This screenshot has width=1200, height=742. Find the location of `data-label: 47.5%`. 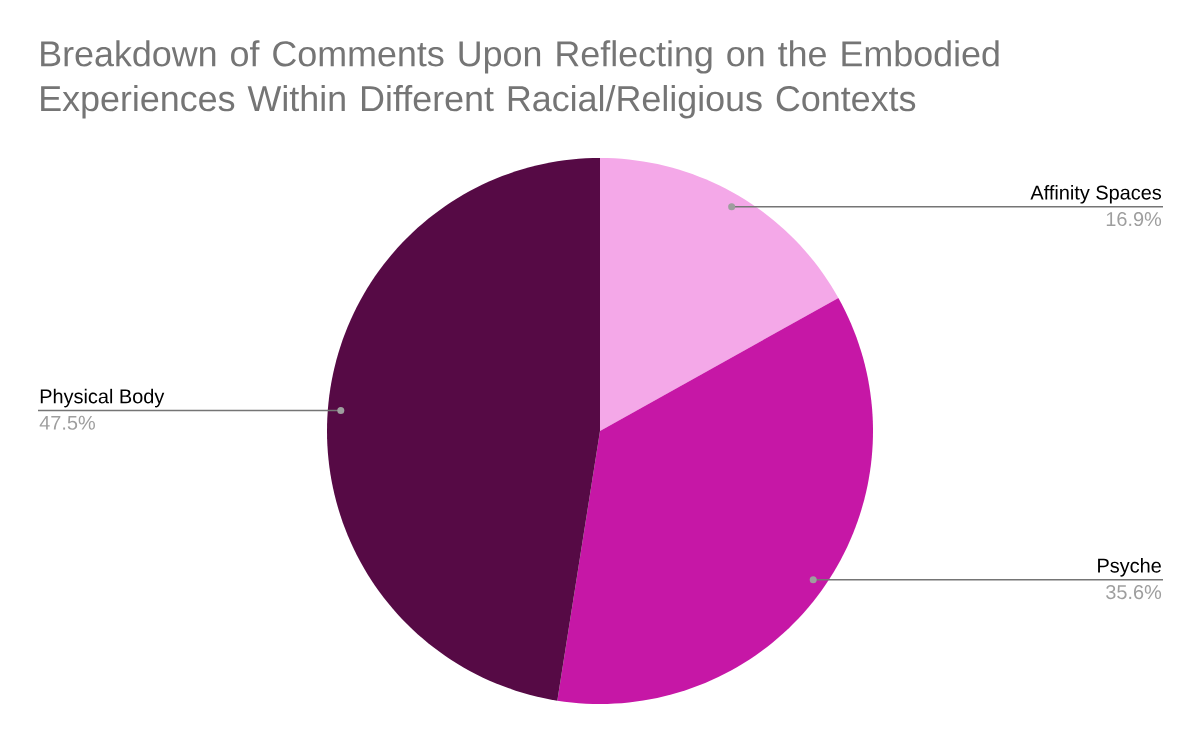

data-label: 47.5% is located at coordinates (67, 422).